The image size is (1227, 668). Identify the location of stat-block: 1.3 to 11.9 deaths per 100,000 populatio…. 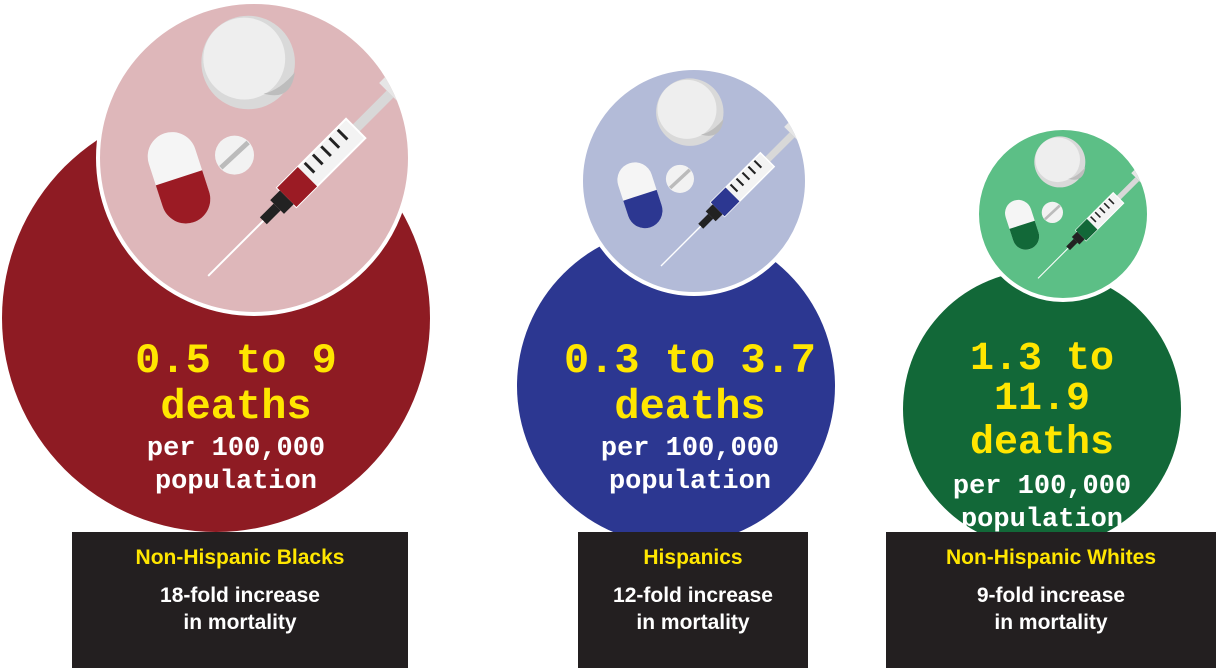
(1042, 437).